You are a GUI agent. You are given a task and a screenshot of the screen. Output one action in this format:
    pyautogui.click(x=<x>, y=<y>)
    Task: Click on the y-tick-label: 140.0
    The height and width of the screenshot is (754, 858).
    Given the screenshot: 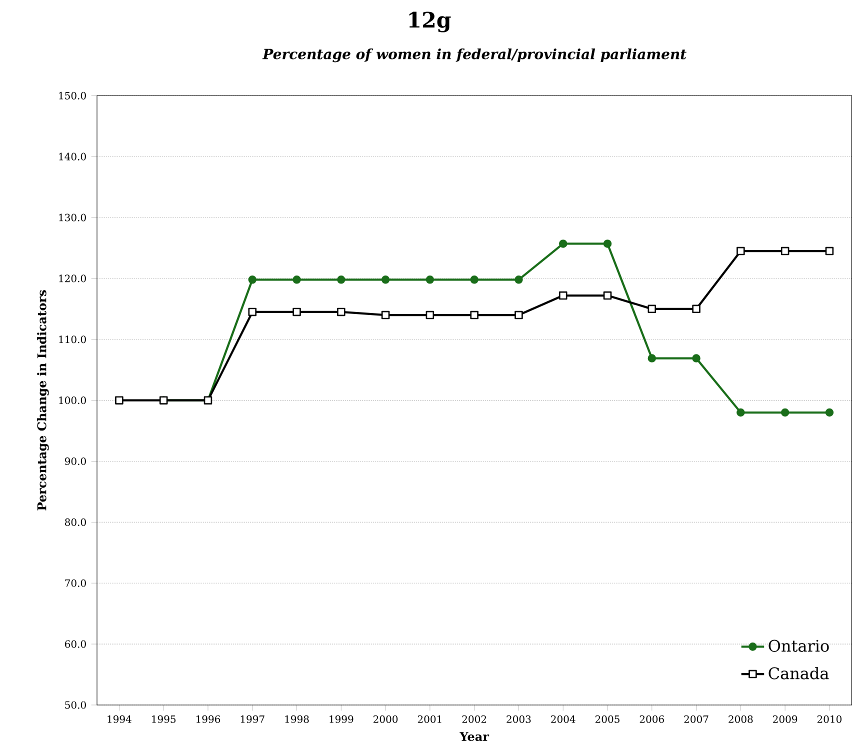 What is the action you would take?
    pyautogui.click(x=72, y=156)
    